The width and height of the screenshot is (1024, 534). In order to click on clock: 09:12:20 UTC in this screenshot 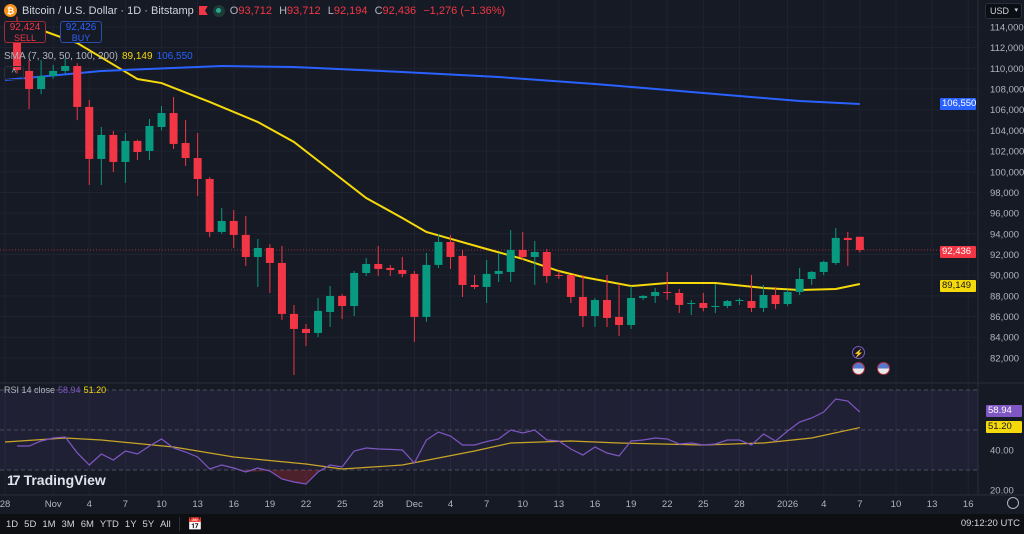, I will do `click(990, 523)`.